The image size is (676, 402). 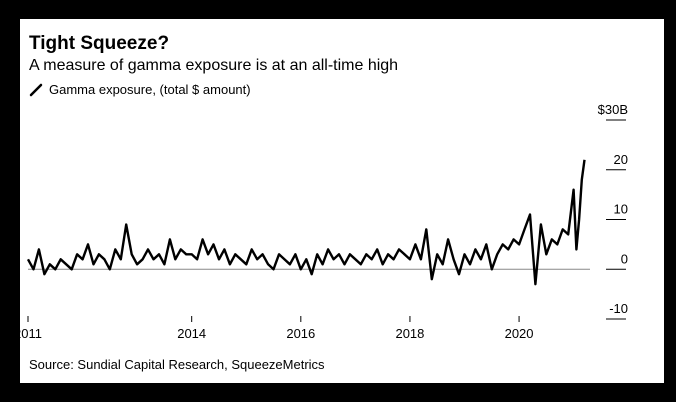 I want to click on y-tick-label: 0, so click(x=624, y=258).